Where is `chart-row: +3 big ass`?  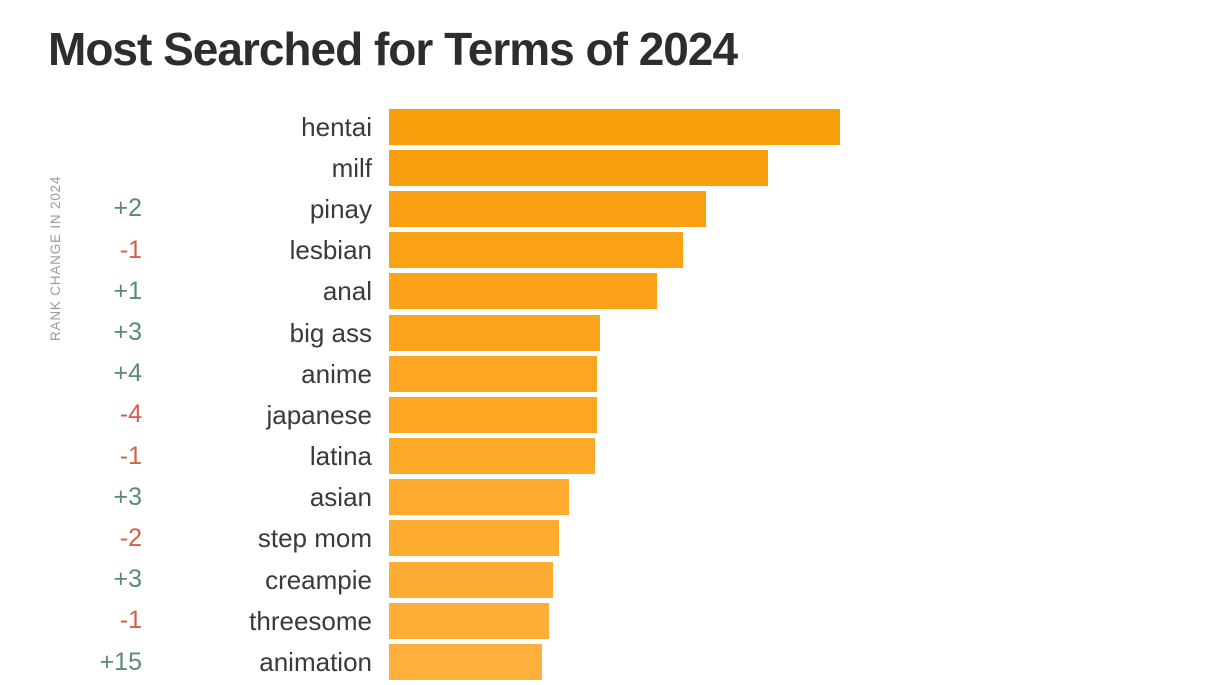 chart-row: +3 big ass is located at coordinates (612, 332).